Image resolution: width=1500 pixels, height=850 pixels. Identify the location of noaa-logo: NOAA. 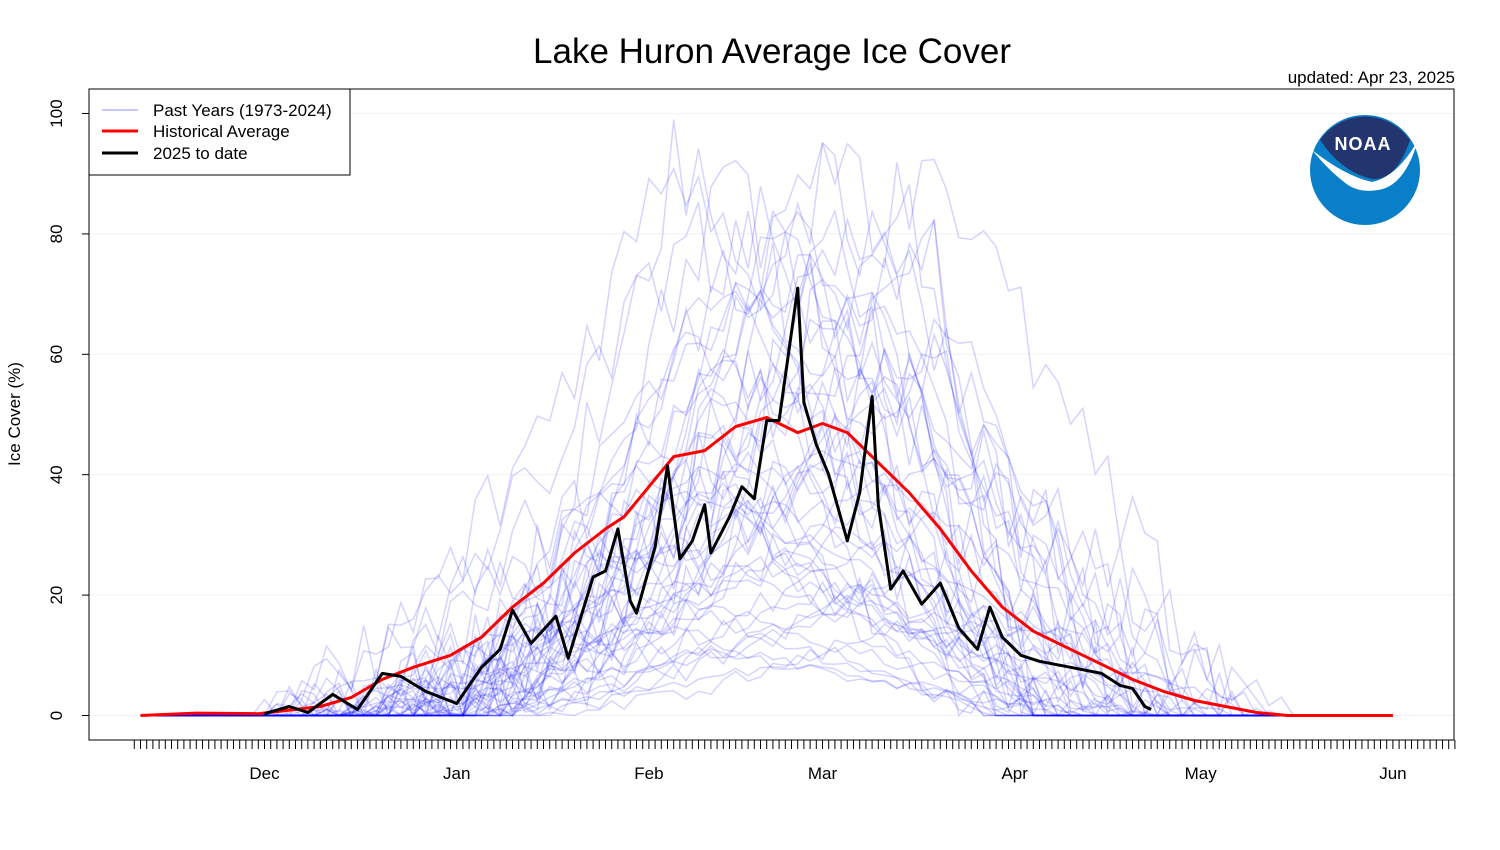
(1365, 170).